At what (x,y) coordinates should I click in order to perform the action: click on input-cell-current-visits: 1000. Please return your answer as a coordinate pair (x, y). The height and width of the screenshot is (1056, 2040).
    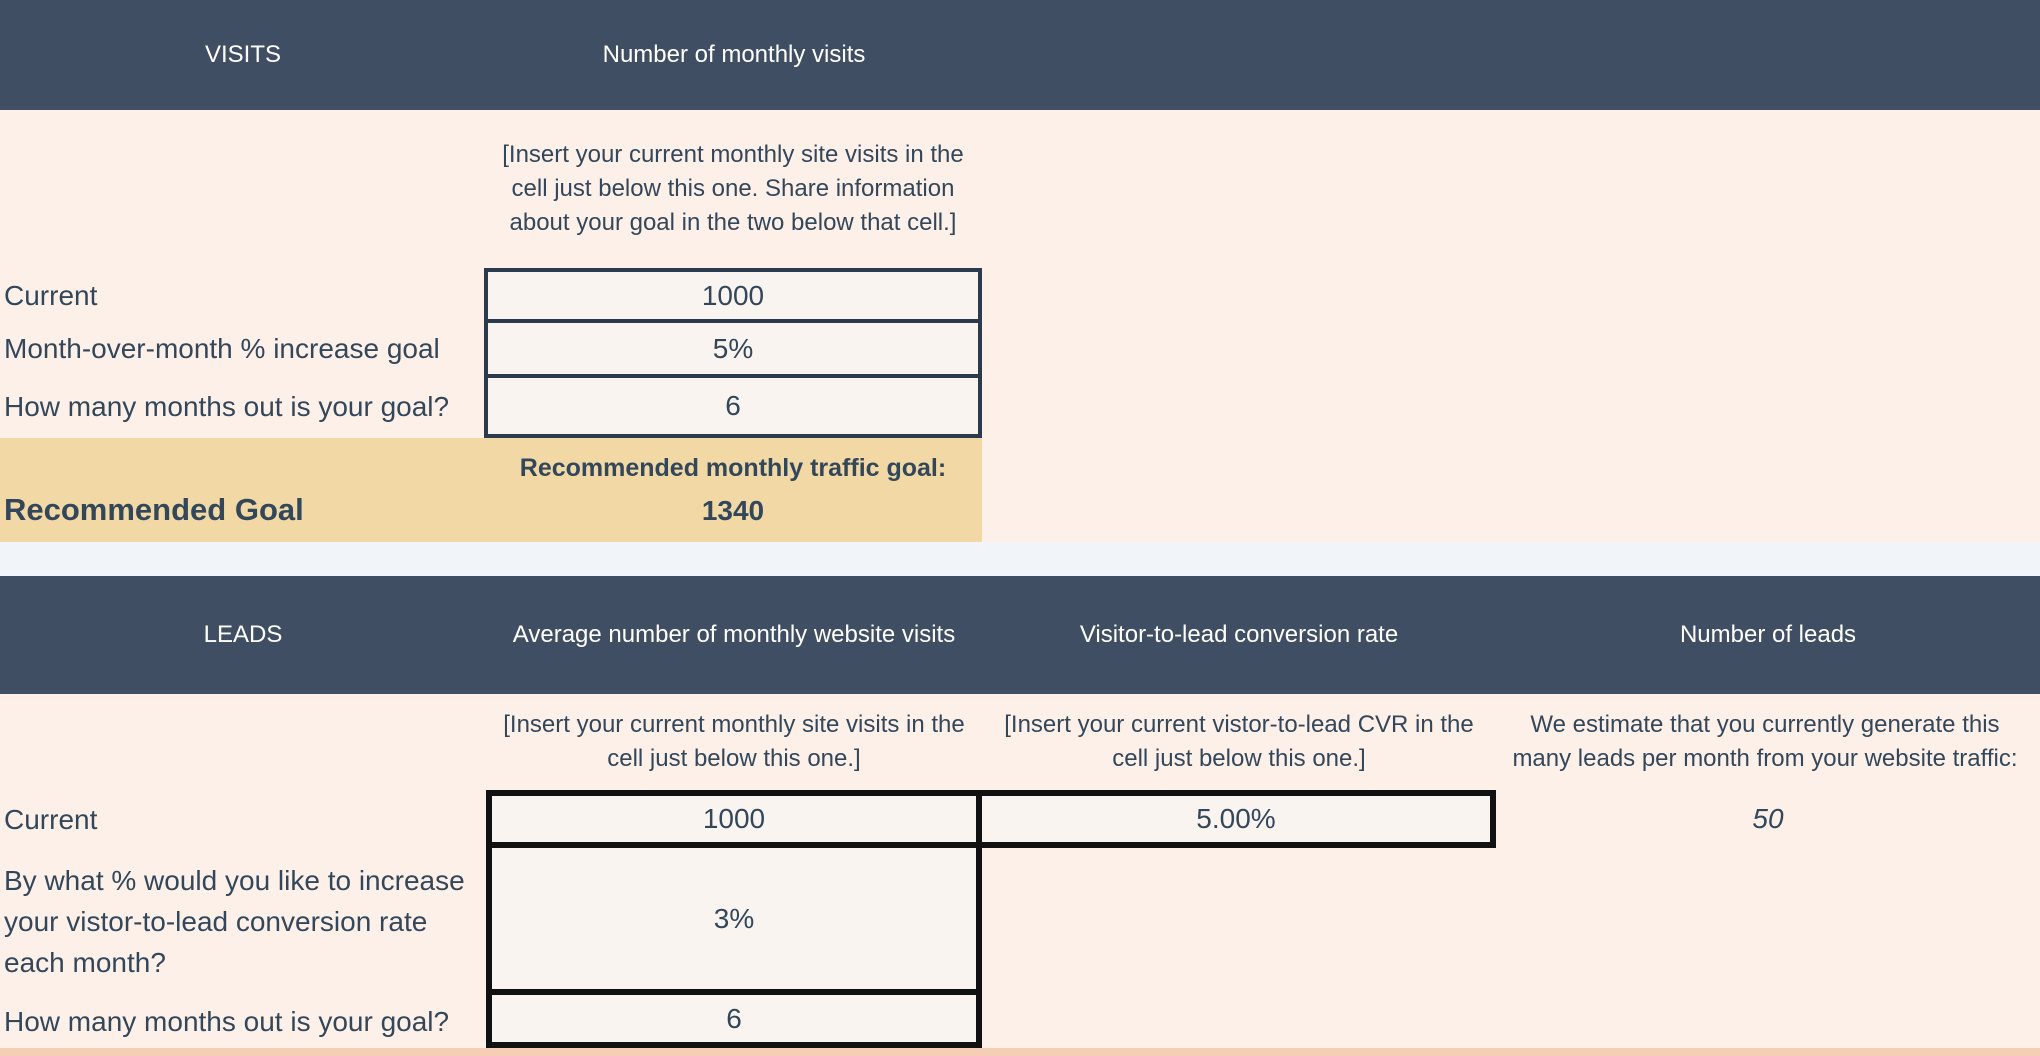
    Looking at the image, I should click on (733, 295).